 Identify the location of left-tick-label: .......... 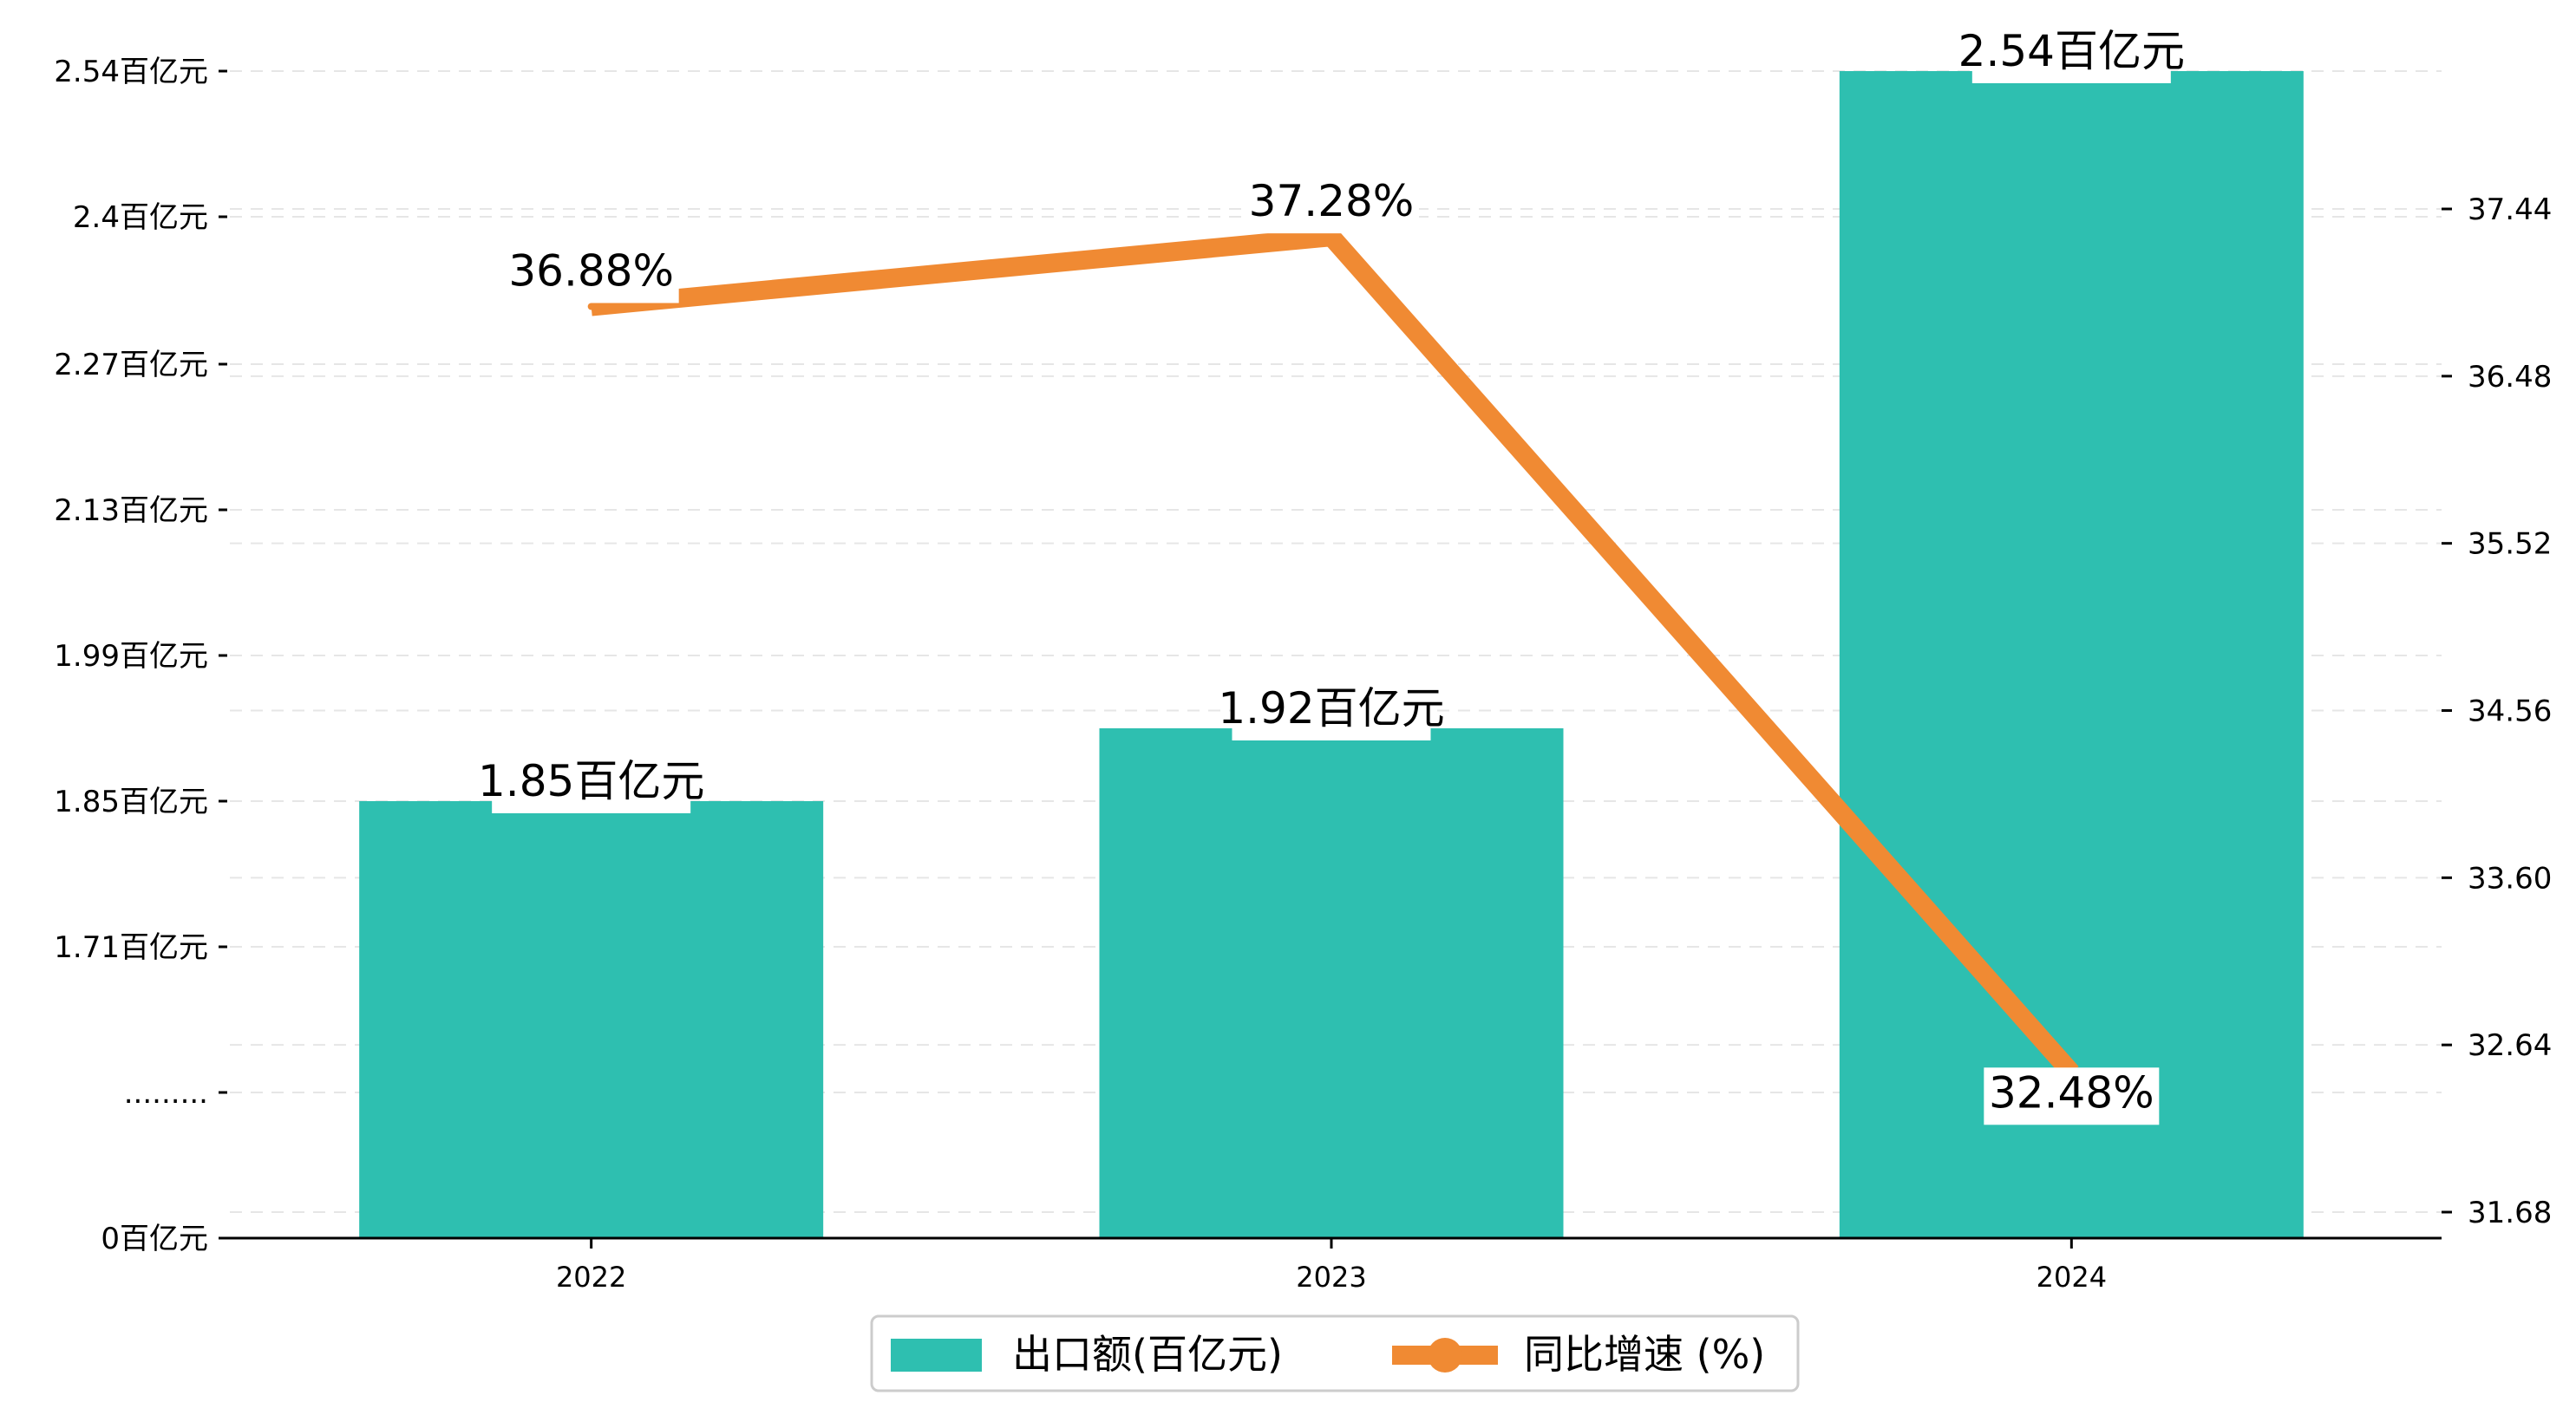
(166, 1093).